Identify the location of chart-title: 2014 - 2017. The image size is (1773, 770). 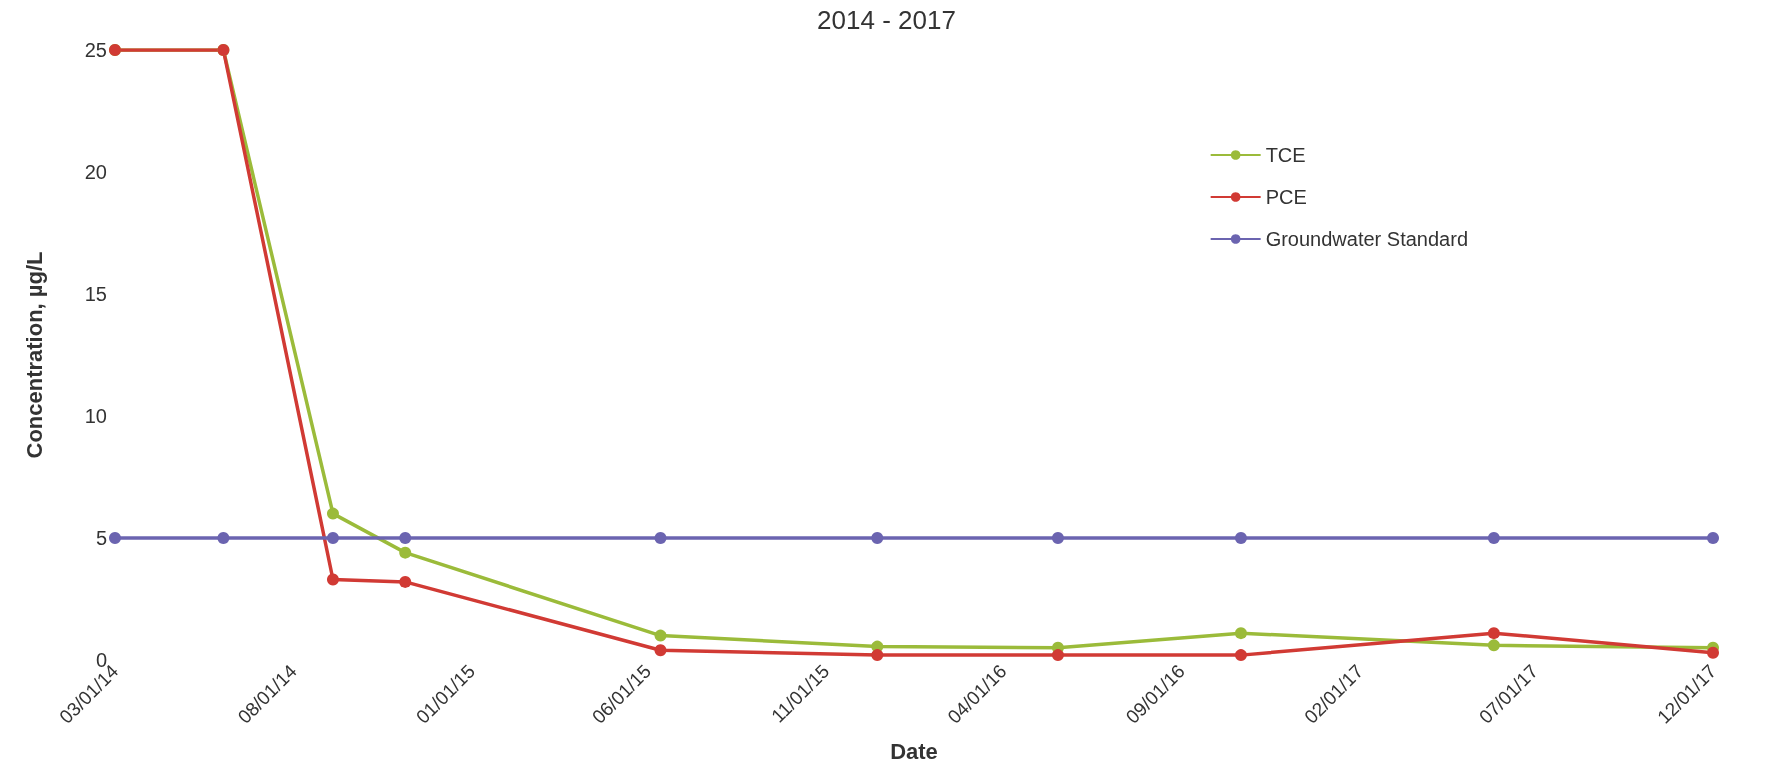
(886, 20).